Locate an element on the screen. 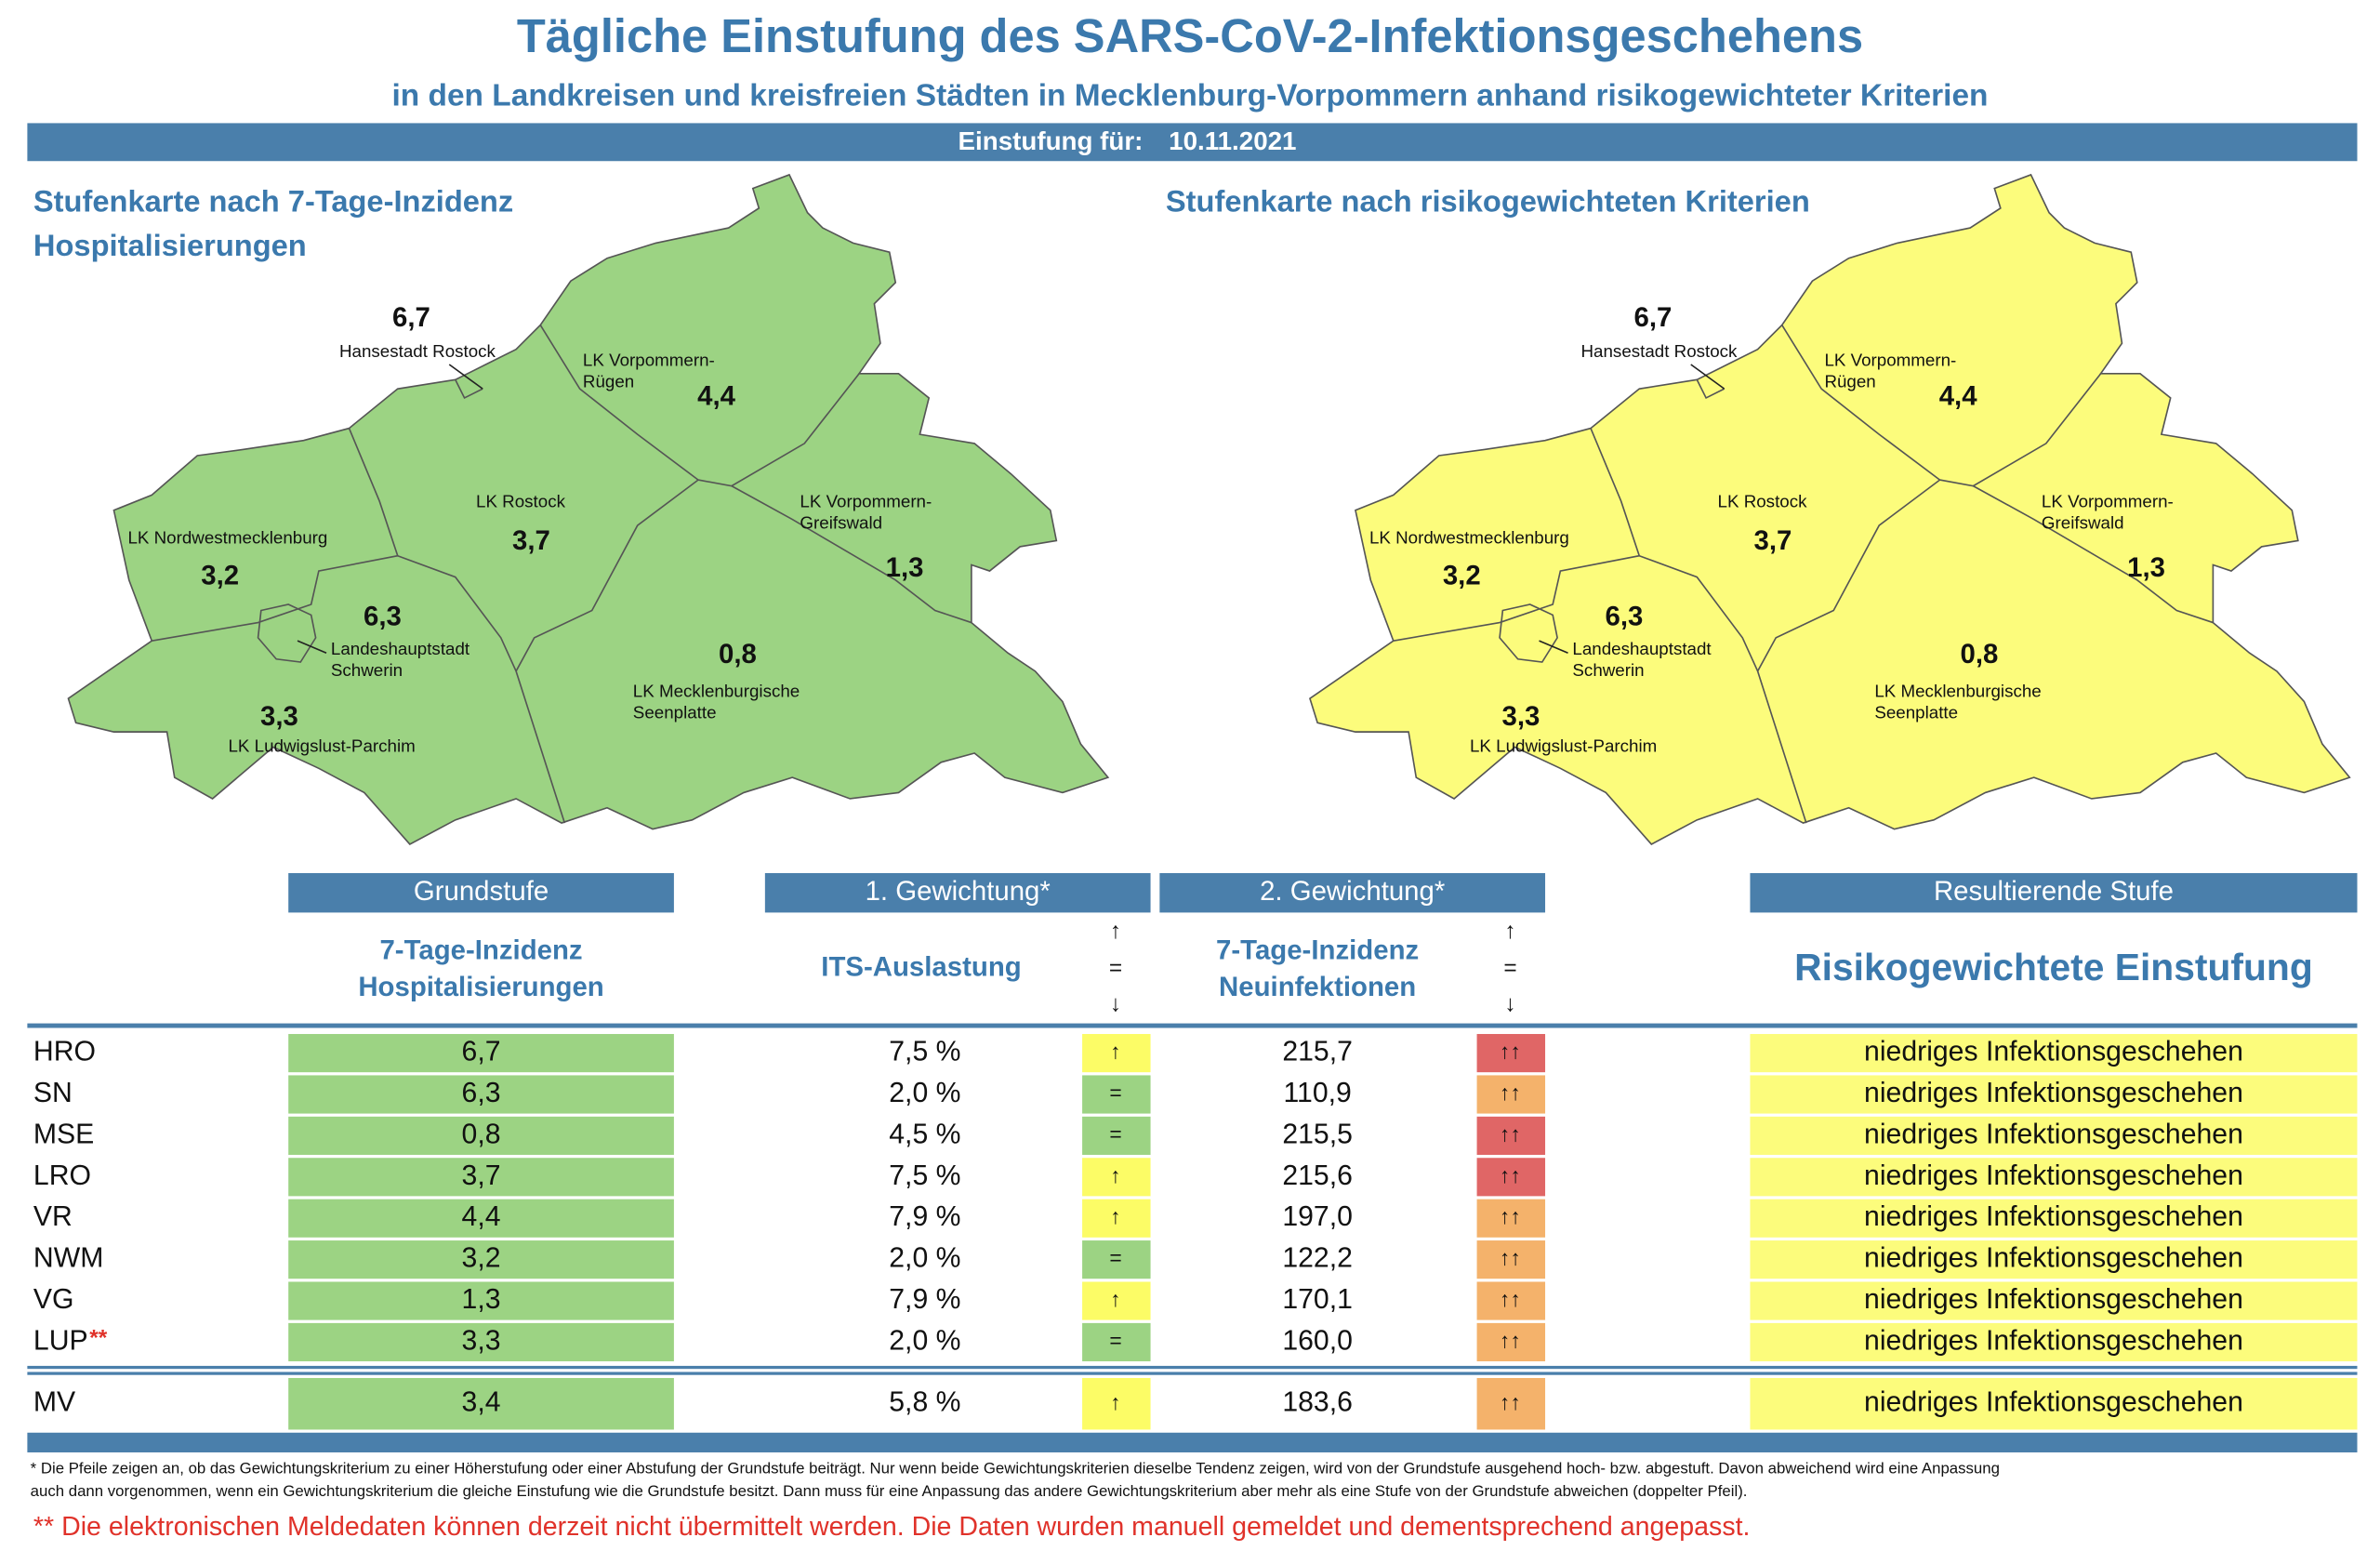 The width and height of the screenshot is (2380, 1564). region-value: 3,3 is located at coordinates (1520, 717).